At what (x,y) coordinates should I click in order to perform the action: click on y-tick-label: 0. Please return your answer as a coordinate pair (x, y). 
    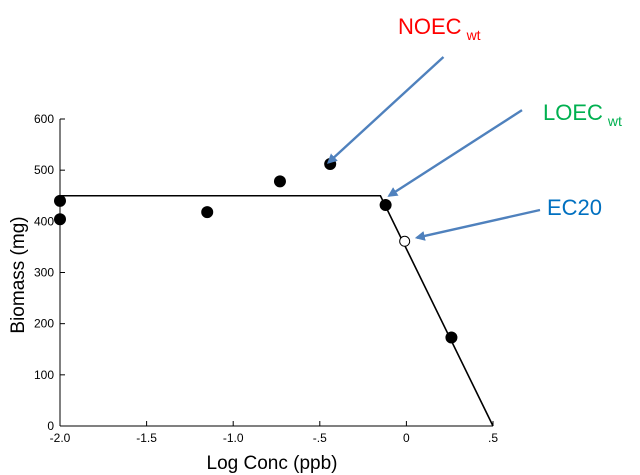
    Looking at the image, I should click on (50, 426).